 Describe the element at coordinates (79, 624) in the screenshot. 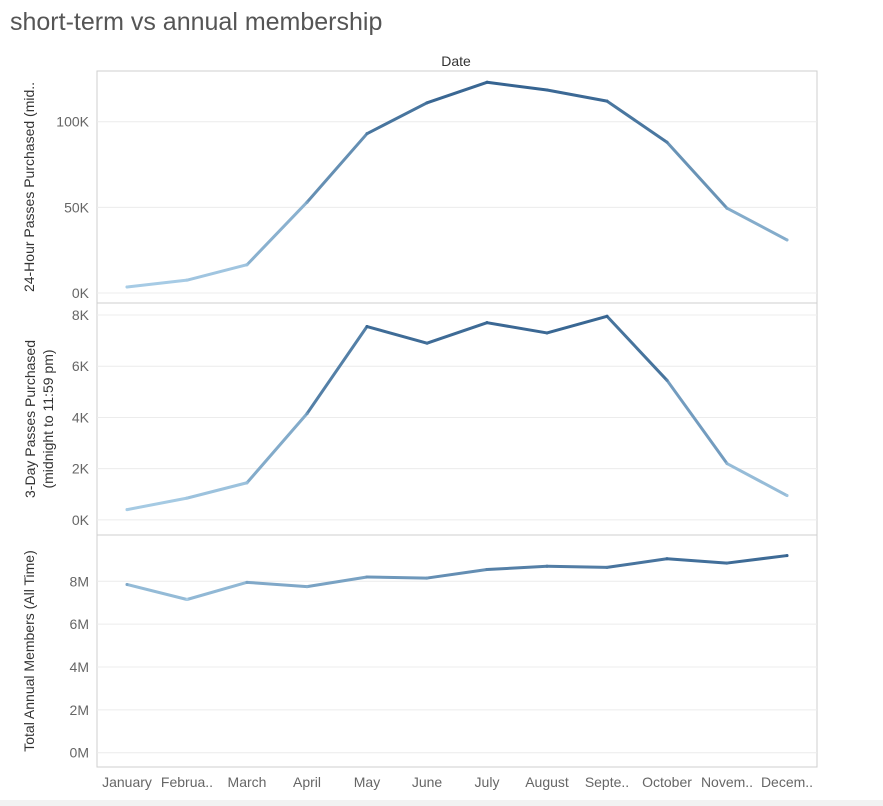

I see `y-tick-label: 6M` at that location.